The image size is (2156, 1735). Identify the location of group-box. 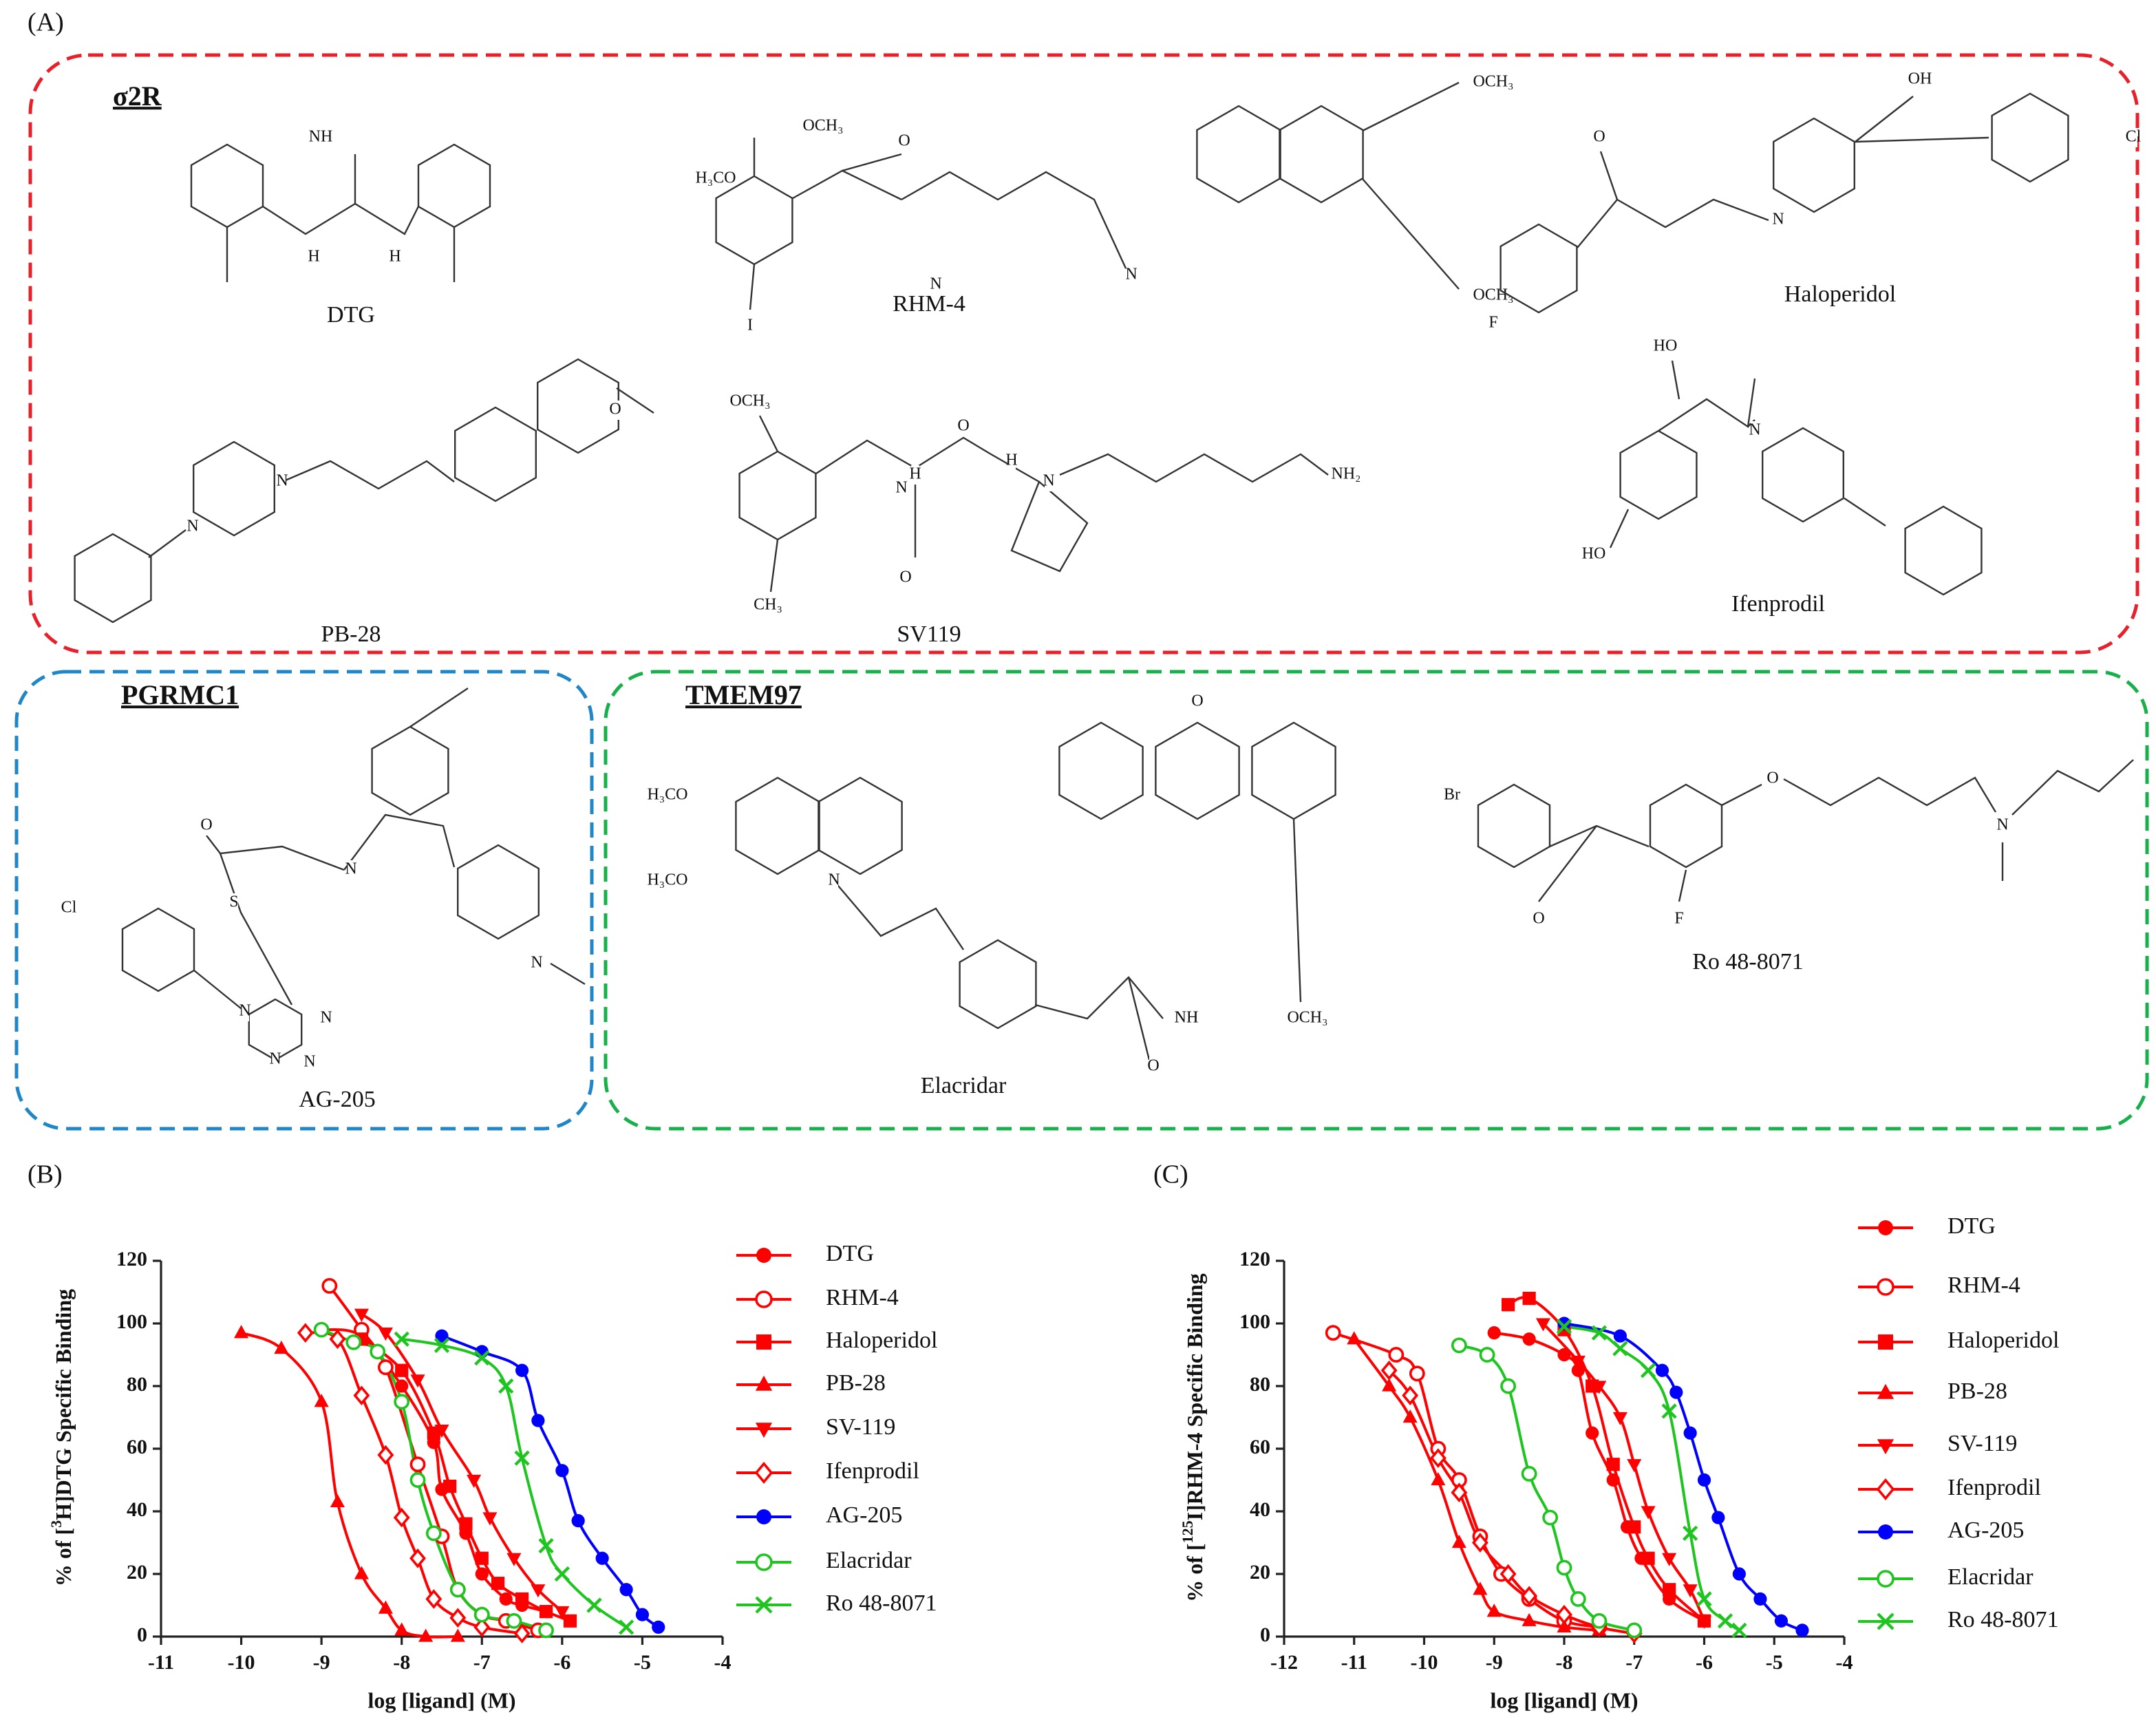
(304, 900).